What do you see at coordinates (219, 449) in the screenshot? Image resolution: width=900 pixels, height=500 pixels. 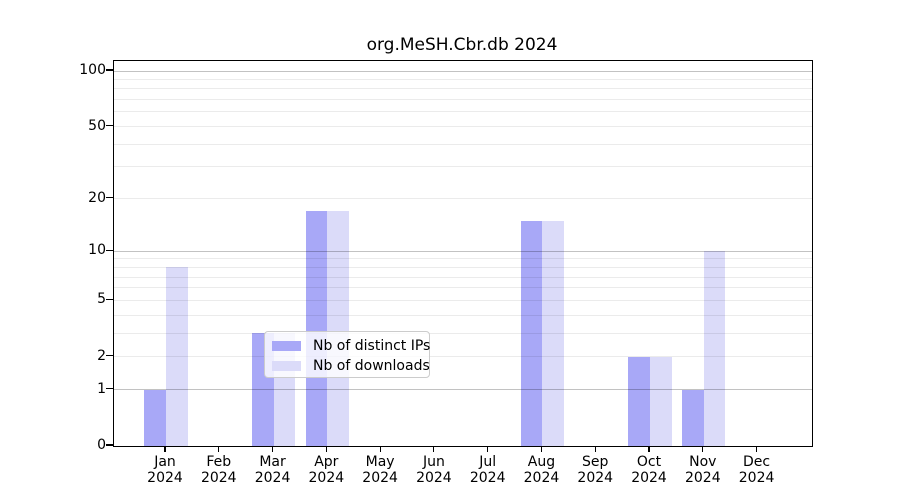 I see `x-tick-mark-feb` at bounding box center [219, 449].